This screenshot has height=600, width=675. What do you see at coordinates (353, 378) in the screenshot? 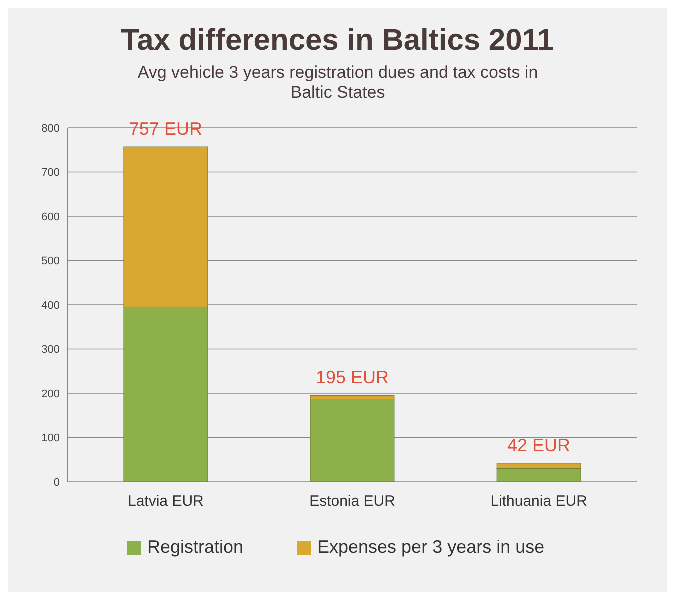
I see `total-label: 195 EUR` at bounding box center [353, 378].